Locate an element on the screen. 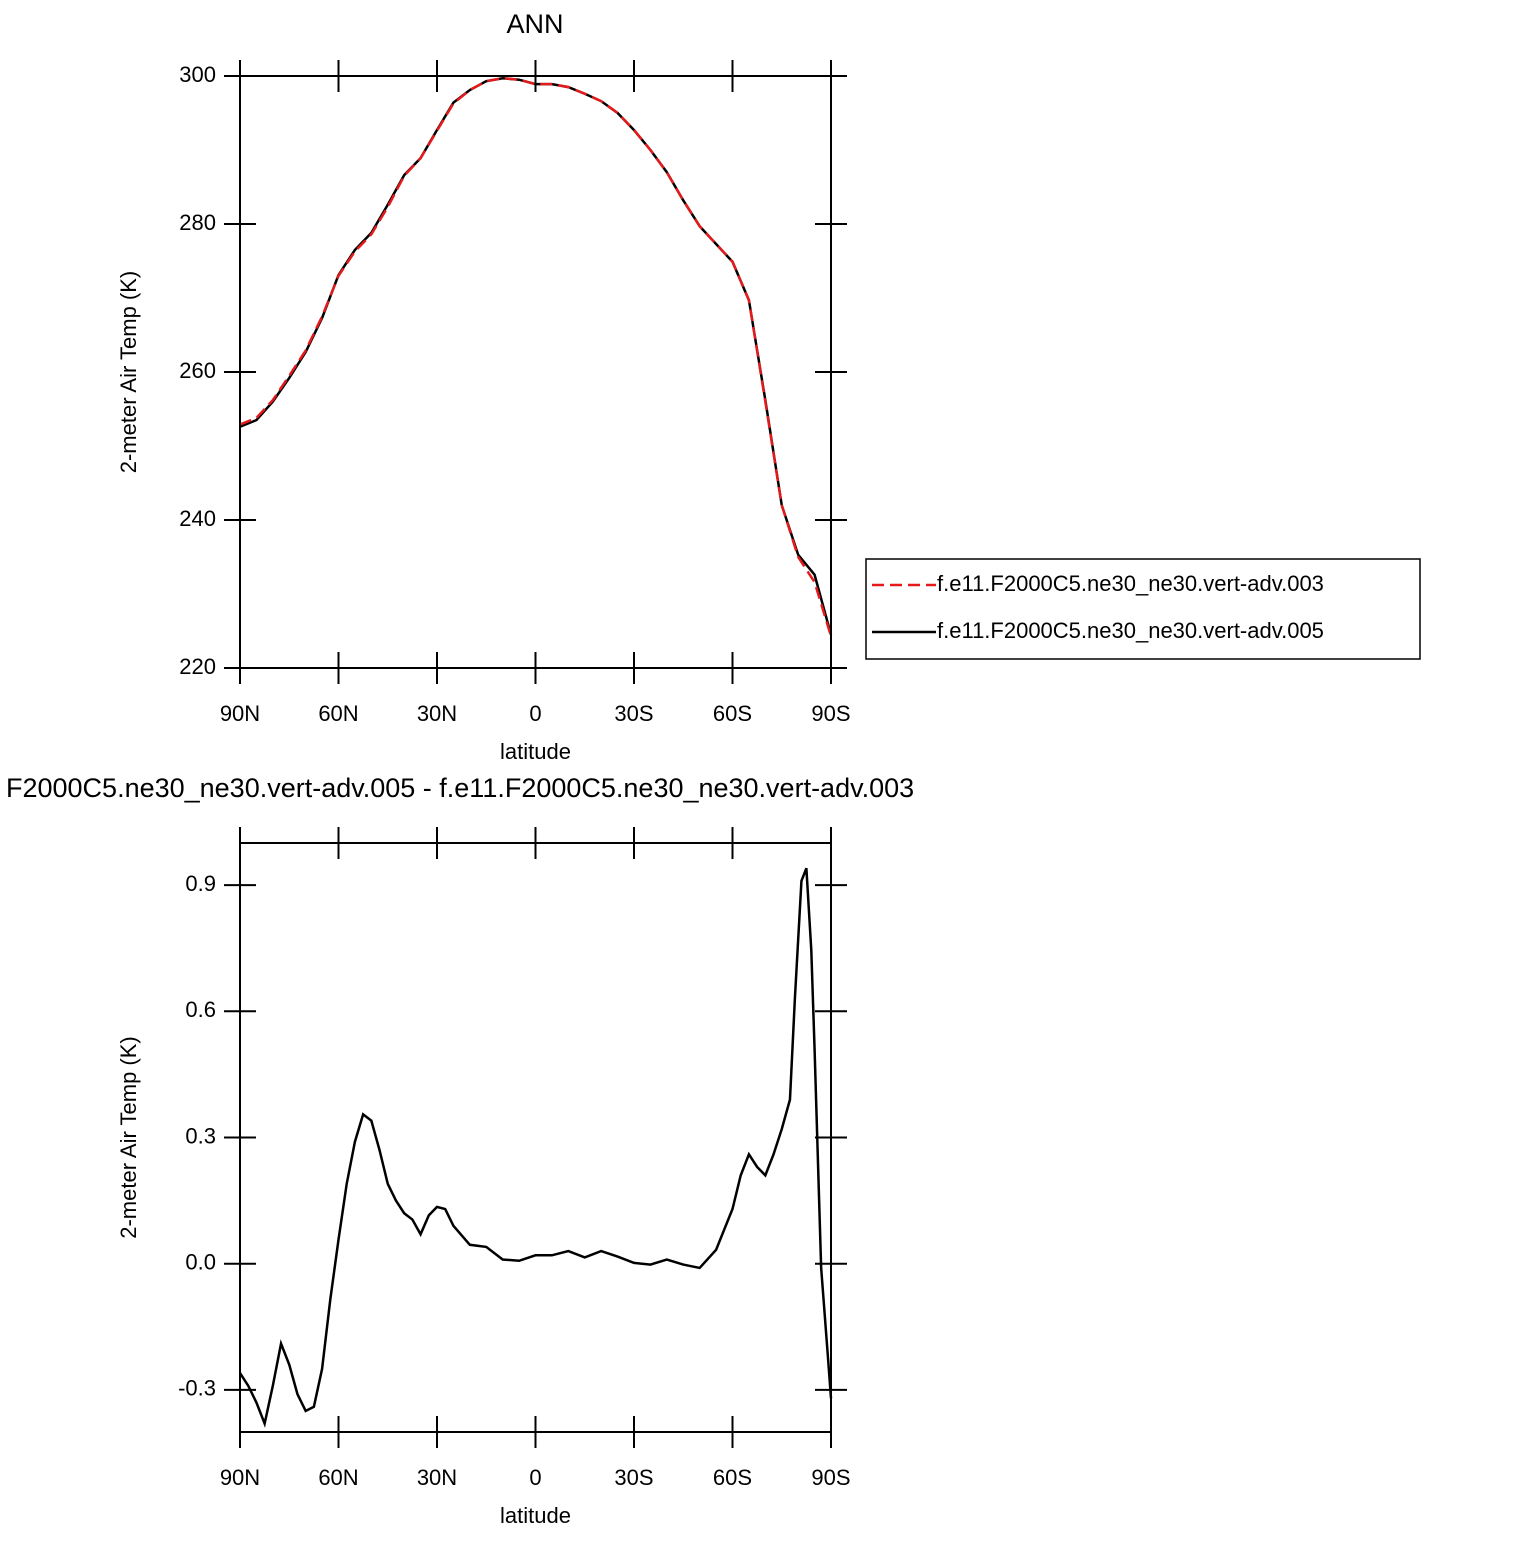 The height and width of the screenshot is (1541, 1527). y-tick-label: -0.3 is located at coordinates (197, 1388).